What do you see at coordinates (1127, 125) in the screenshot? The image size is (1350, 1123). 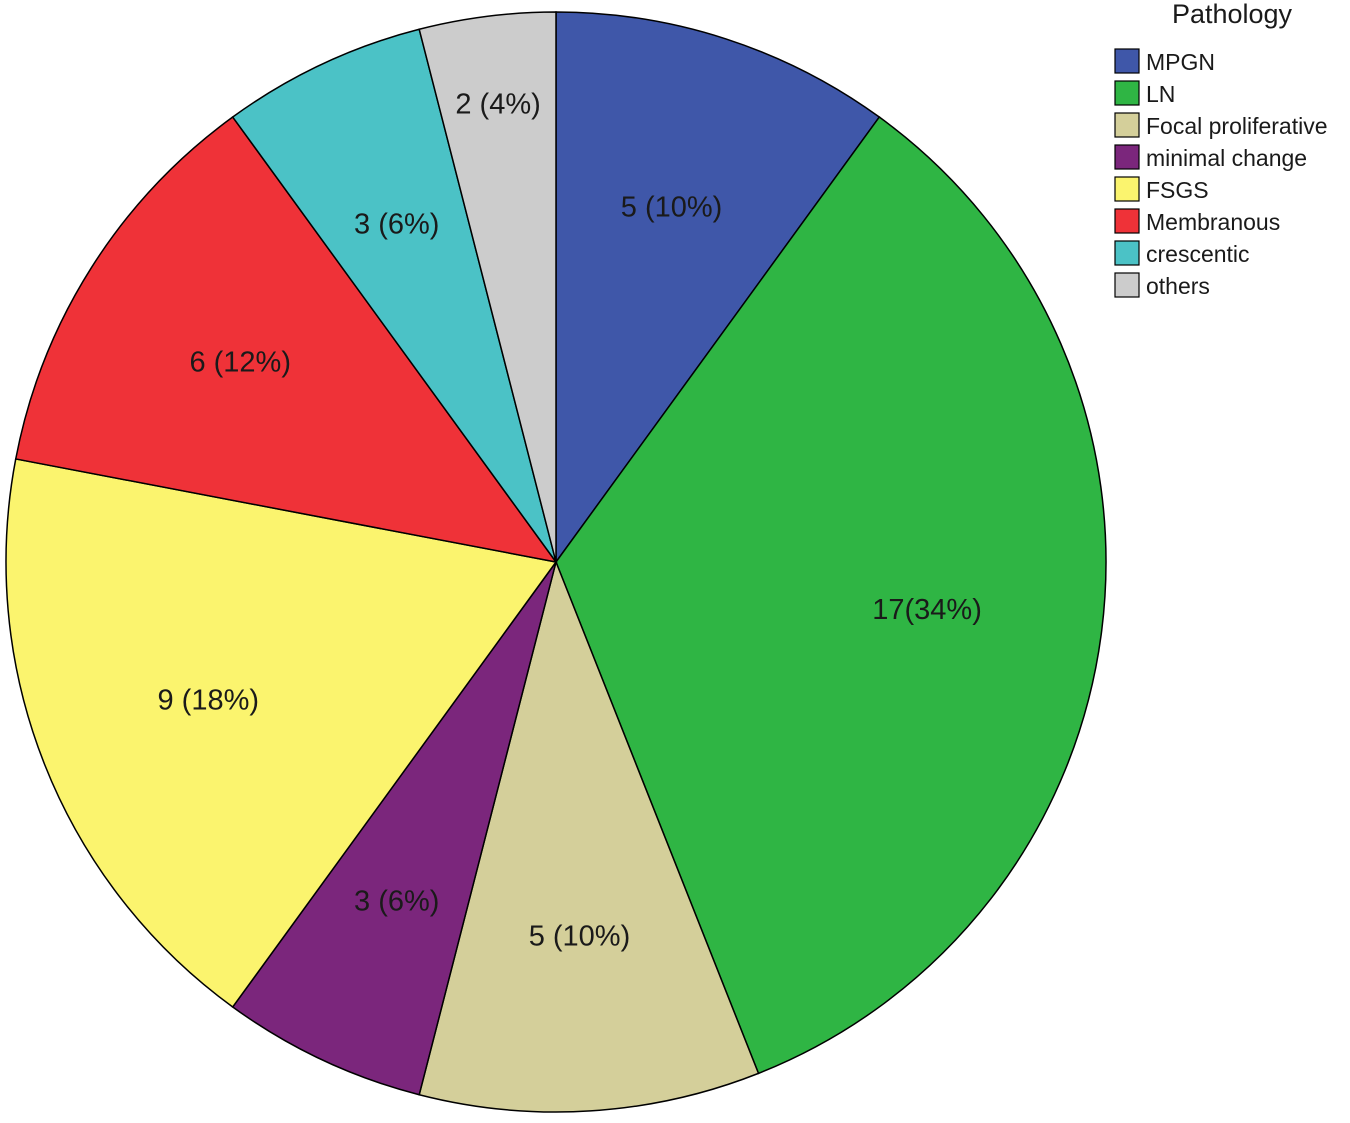 I see `legend-swatch-focal-proliferative` at bounding box center [1127, 125].